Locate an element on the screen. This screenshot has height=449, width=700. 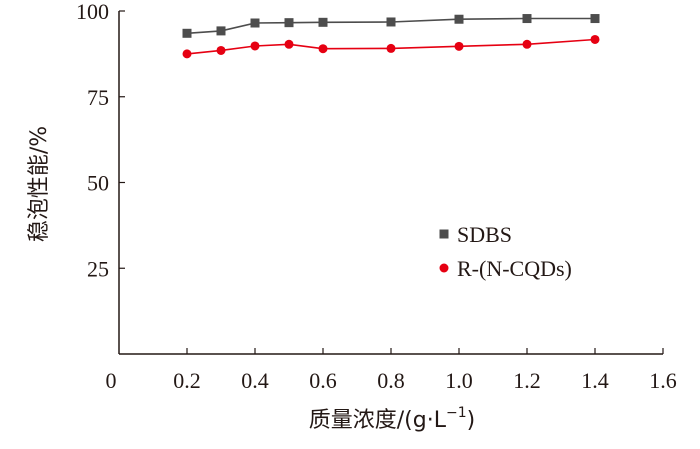
y-axis-title: 稳泡性能/% is located at coordinates (39, 184).